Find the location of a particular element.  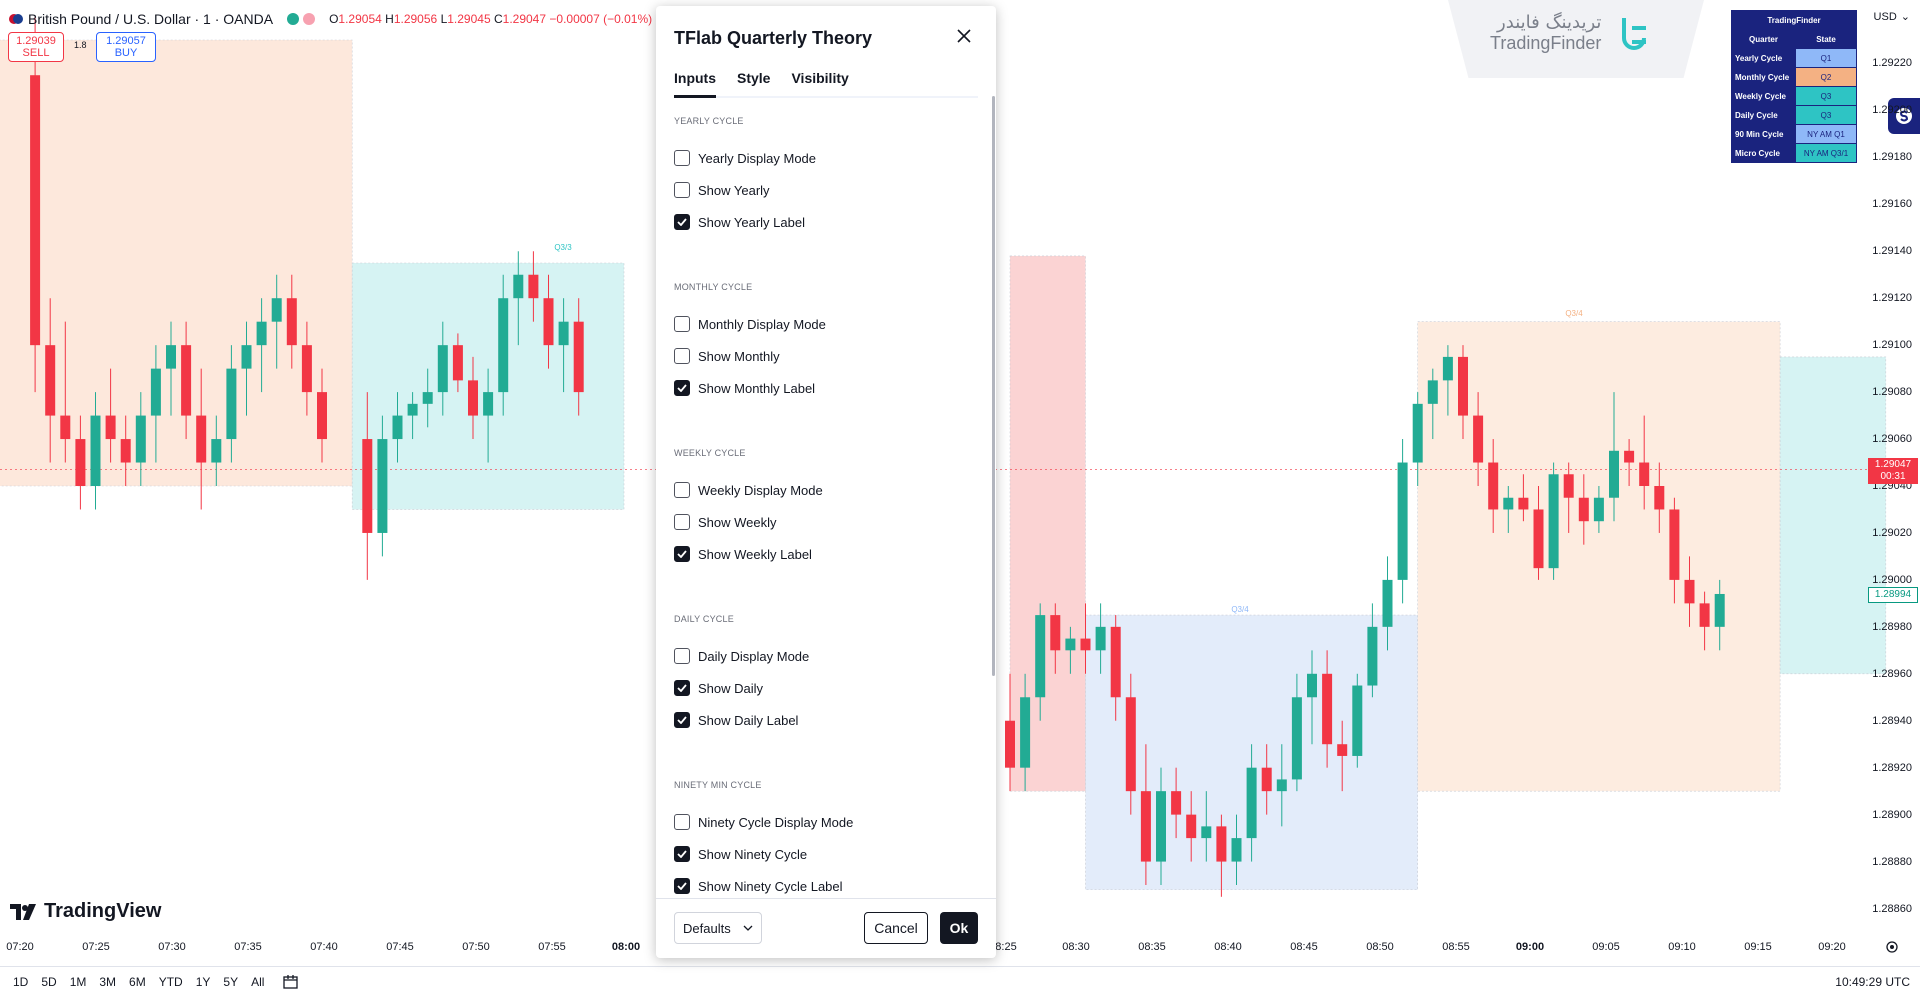

checkbox-row: Show Ninety Cycle Label is located at coordinates (758, 886).